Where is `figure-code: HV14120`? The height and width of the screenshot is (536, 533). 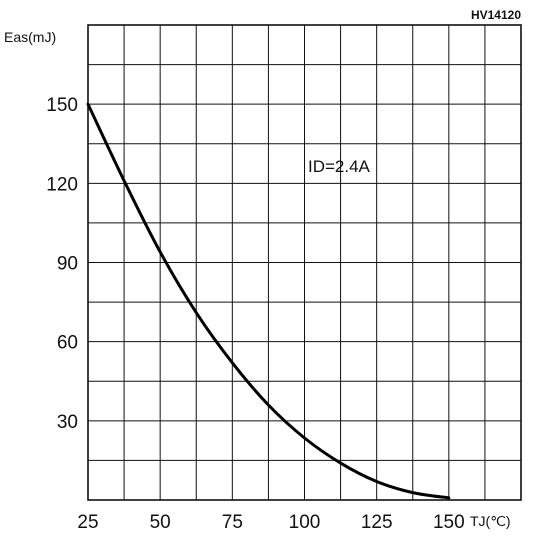 figure-code: HV14120 is located at coordinates (496, 15).